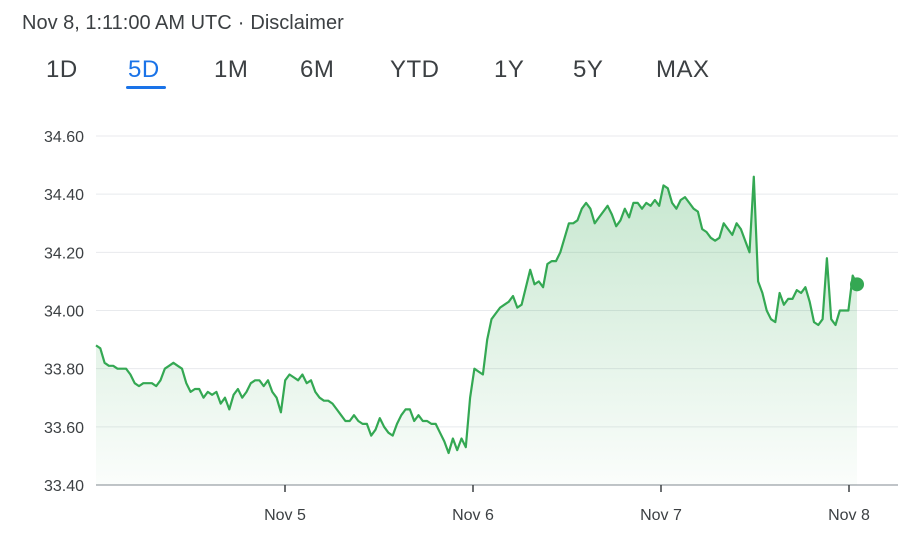  What do you see at coordinates (849, 515) in the screenshot?
I see `x-tick-label: Nov 8` at bounding box center [849, 515].